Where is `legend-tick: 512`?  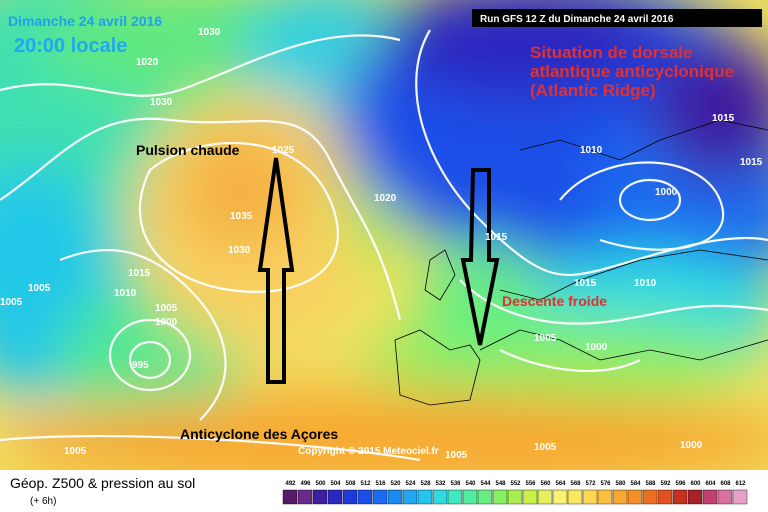 legend-tick: 512 is located at coordinates (365, 484).